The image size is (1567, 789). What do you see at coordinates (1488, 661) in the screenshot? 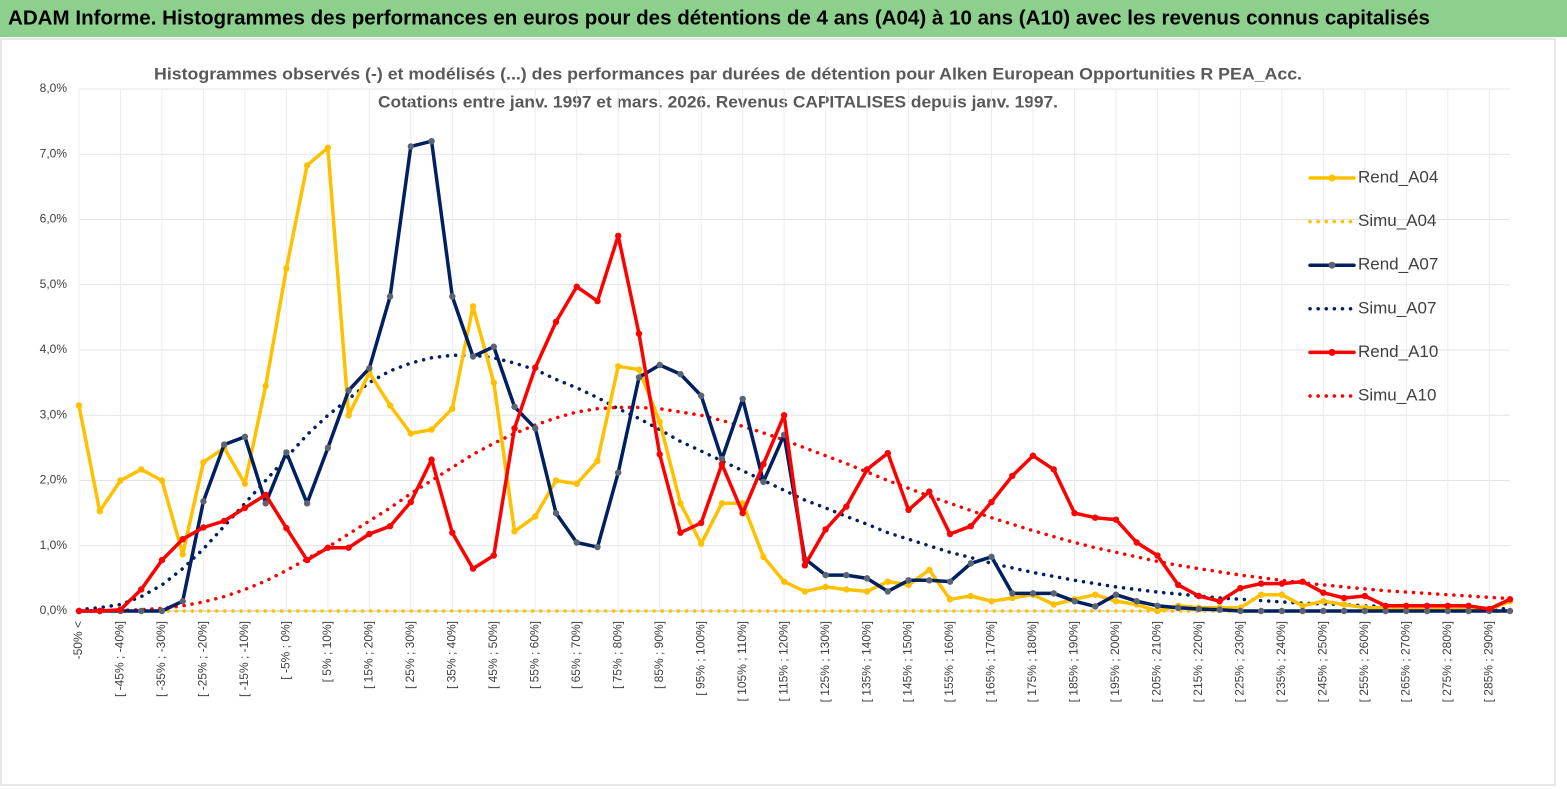
I see `x-tick-label: [ 285% ; 290%]` at bounding box center [1488, 661].